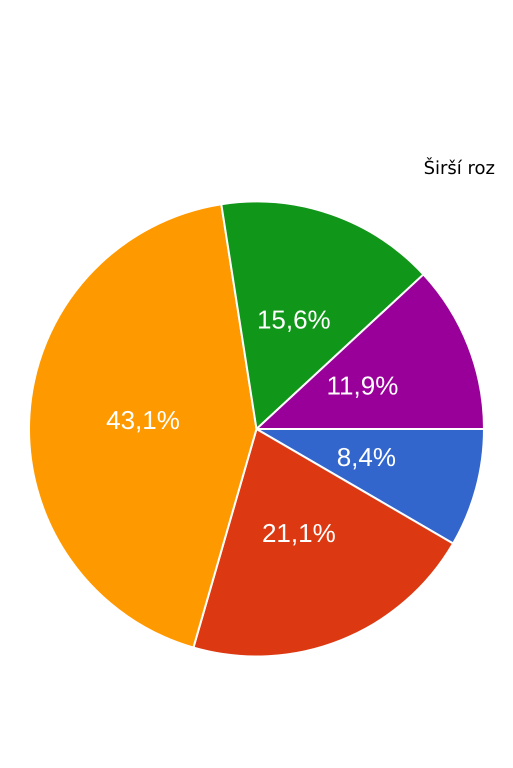 The height and width of the screenshot is (768, 513). I want to click on data-label: 11,9%, so click(362, 385).